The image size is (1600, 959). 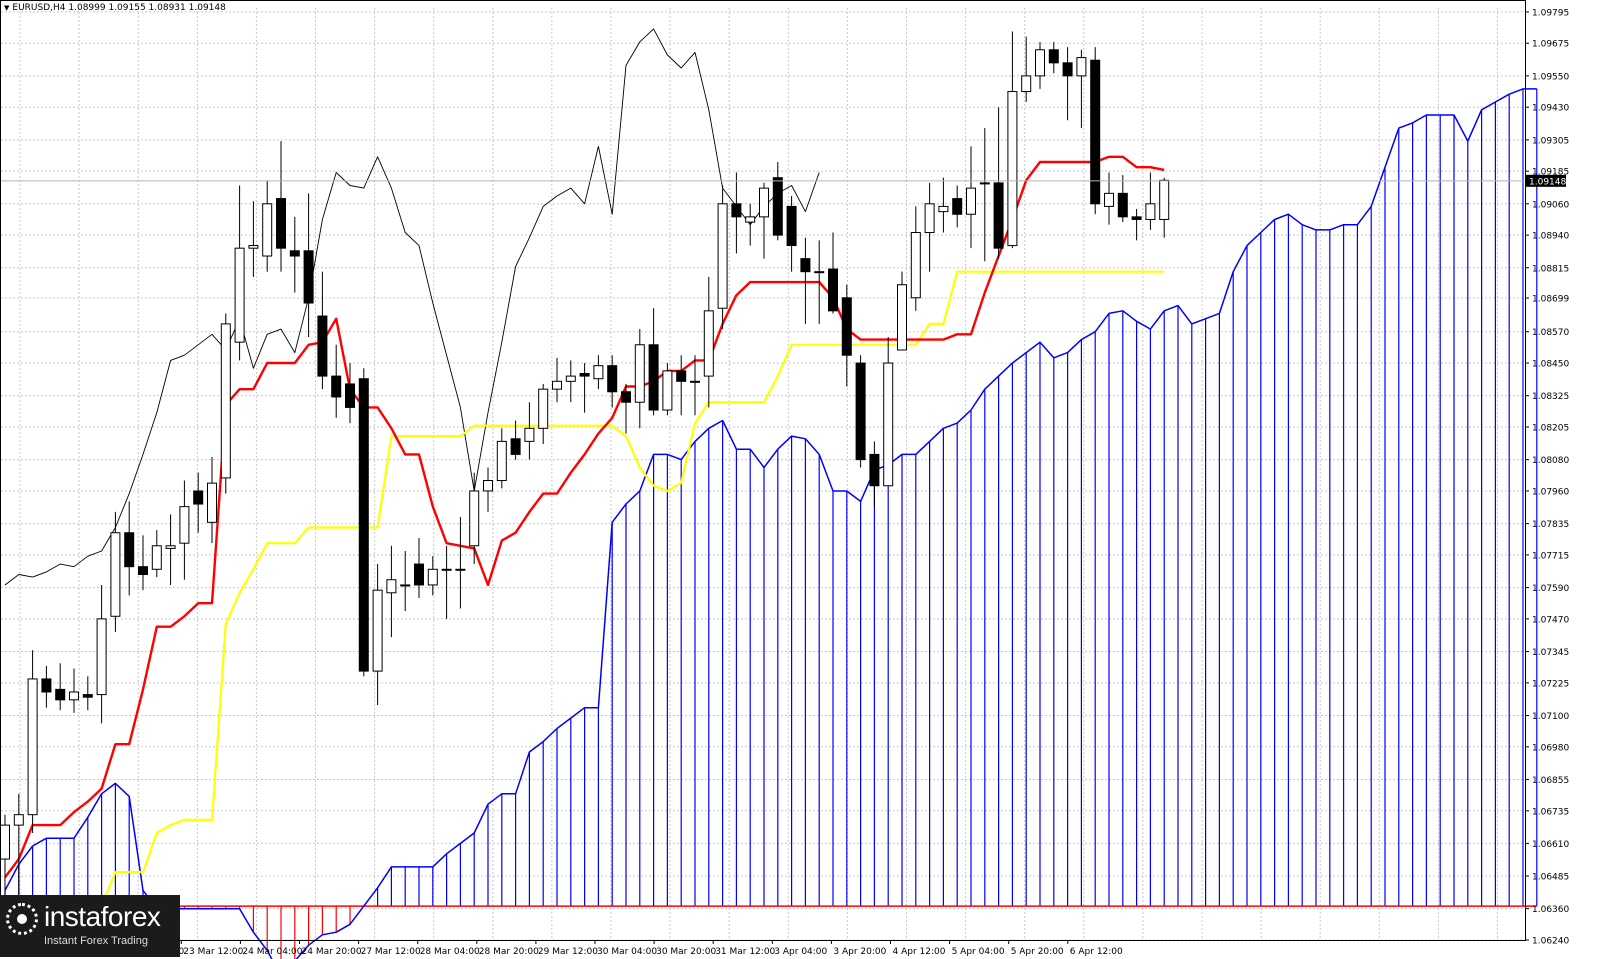 I want to click on last-price-tag, so click(x=1546, y=180).